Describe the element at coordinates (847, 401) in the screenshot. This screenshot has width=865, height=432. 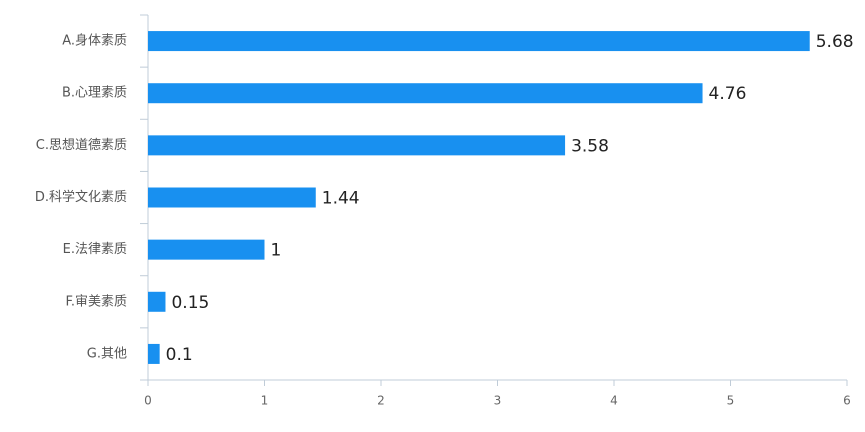
I see `x-tick-label: 6` at that location.